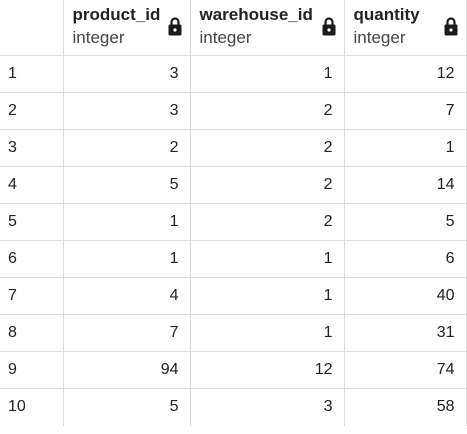 This screenshot has width=467, height=434. What do you see at coordinates (405, 407) in the screenshot?
I see `cell-quantity: 58` at bounding box center [405, 407].